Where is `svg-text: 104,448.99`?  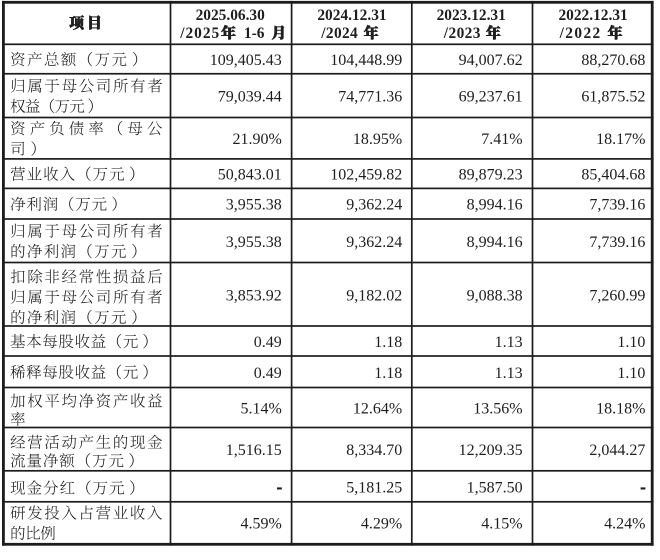
svg-text: 104,448.99 is located at coordinates (366, 60).